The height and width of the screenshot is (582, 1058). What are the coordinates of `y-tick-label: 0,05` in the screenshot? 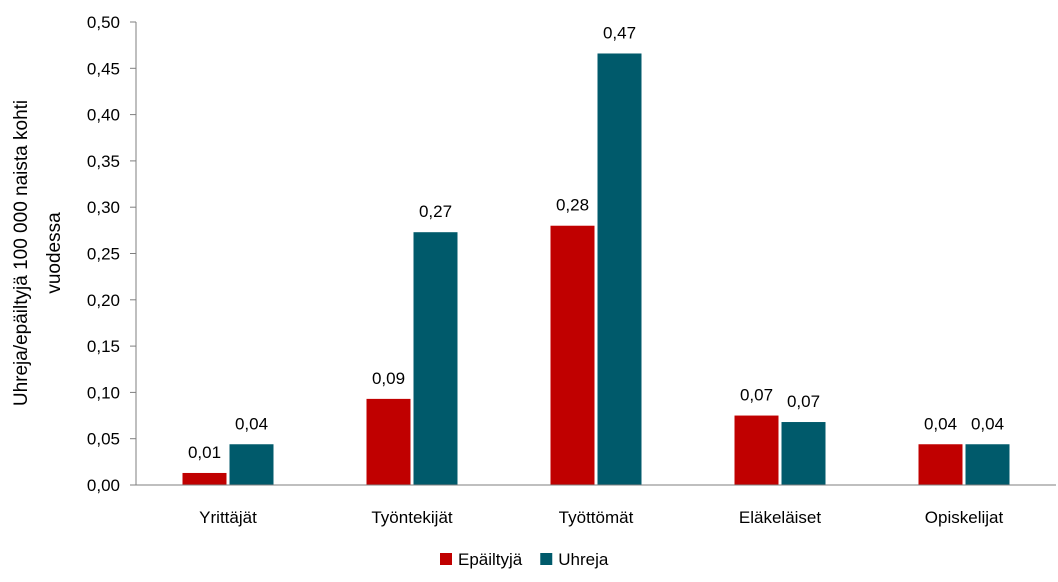 It's located at (103, 439).